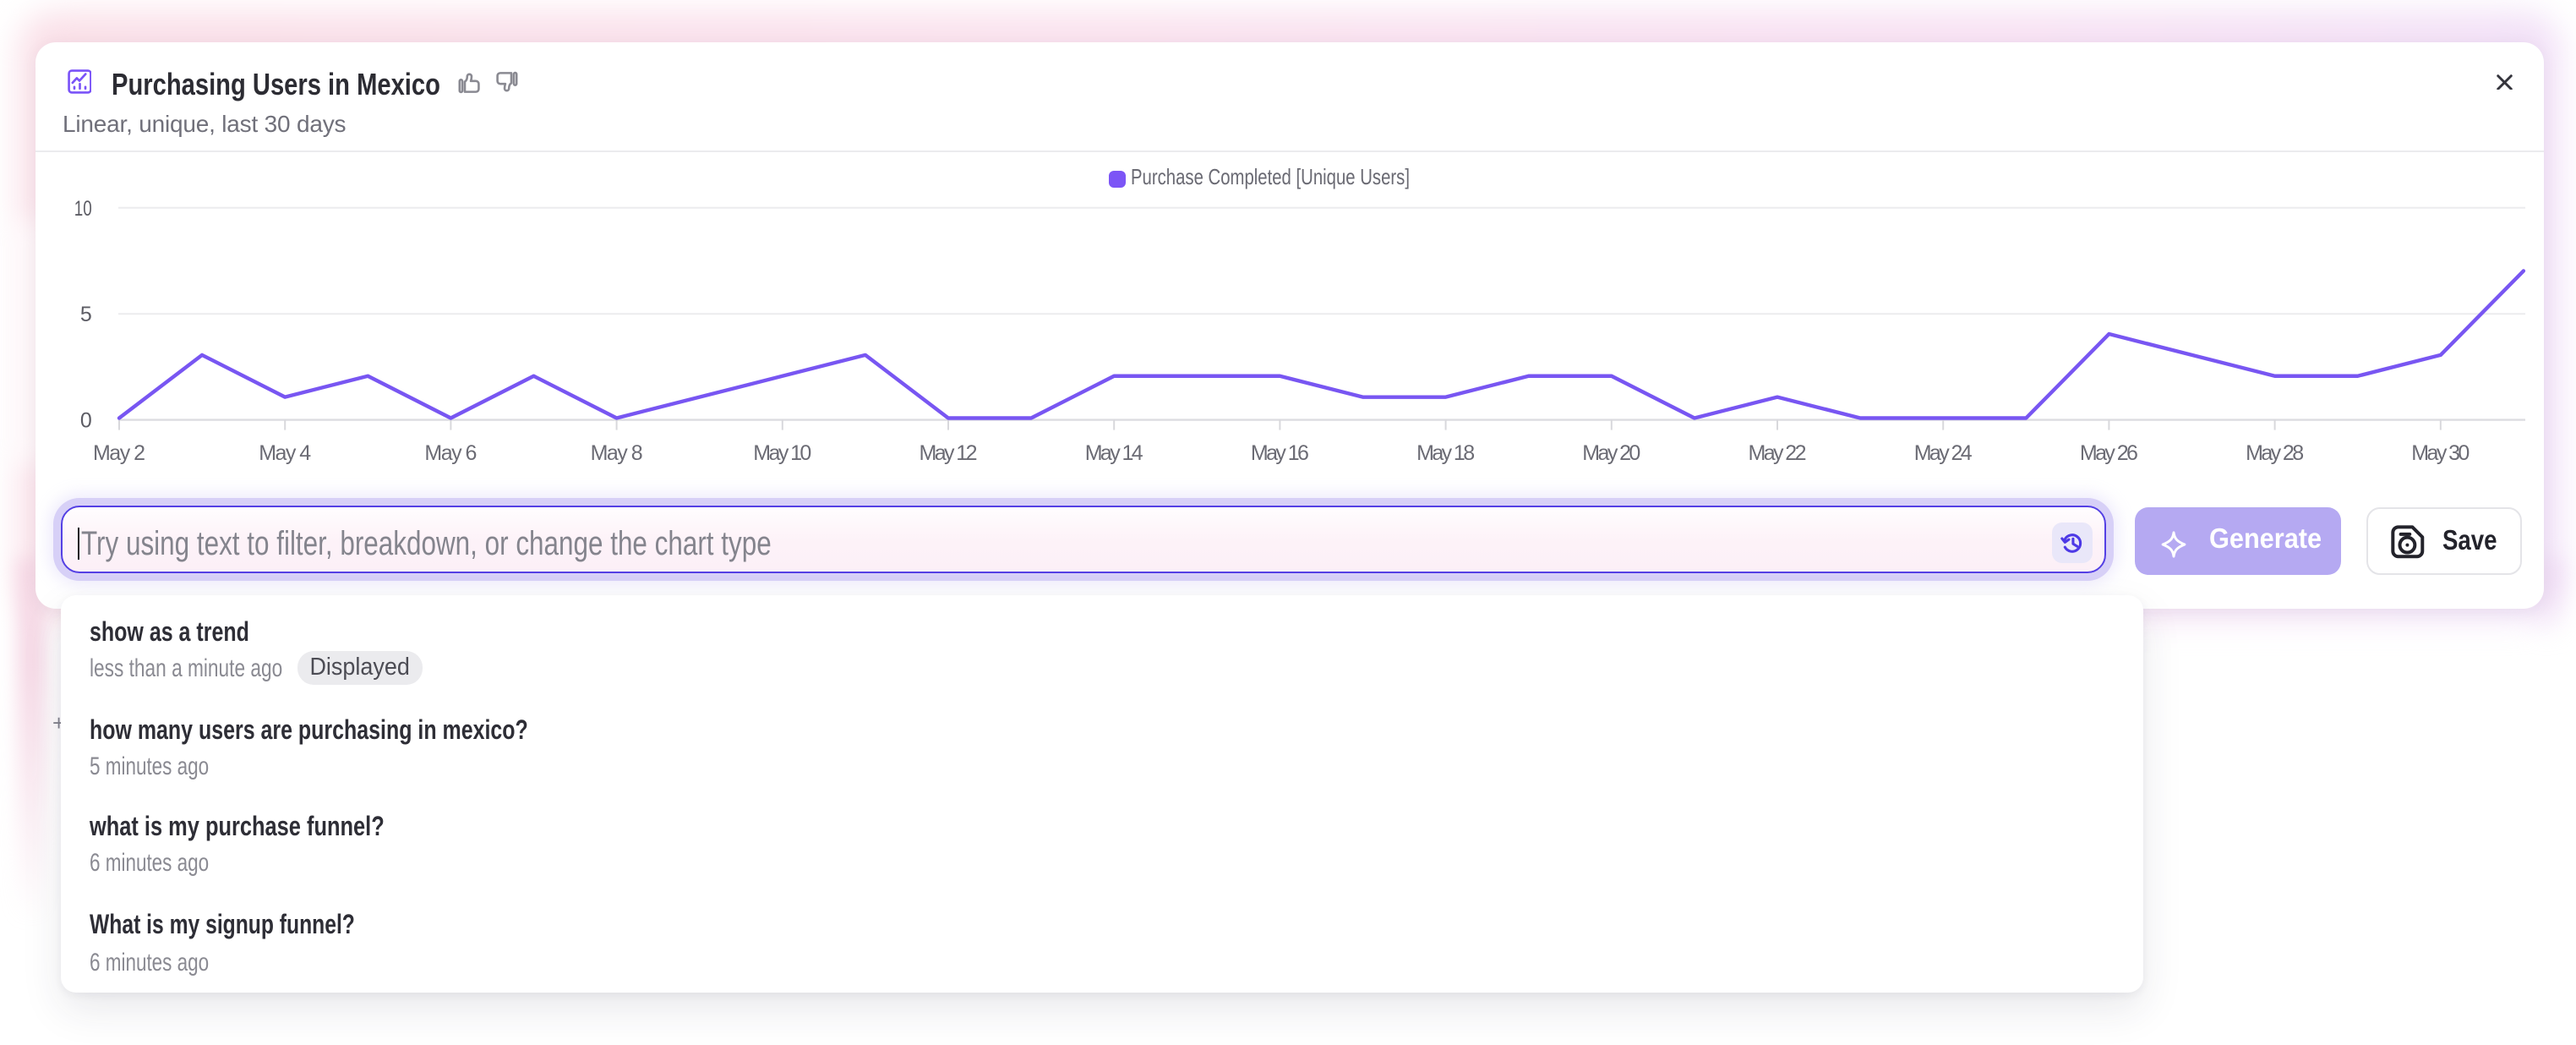 Image resolution: width=2576 pixels, height=1045 pixels. I want to click on svg-text: May 16, so click(1280, 453).